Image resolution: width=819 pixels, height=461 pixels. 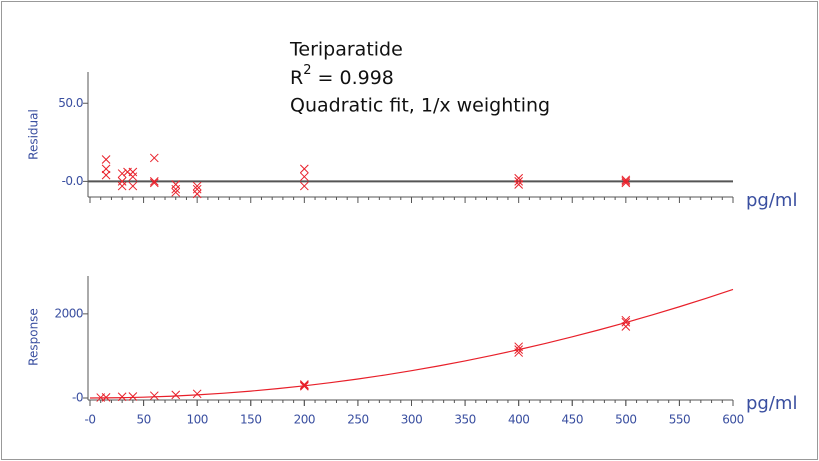 I want to click on x-tick-label: 150, so click(x=250, y=420).